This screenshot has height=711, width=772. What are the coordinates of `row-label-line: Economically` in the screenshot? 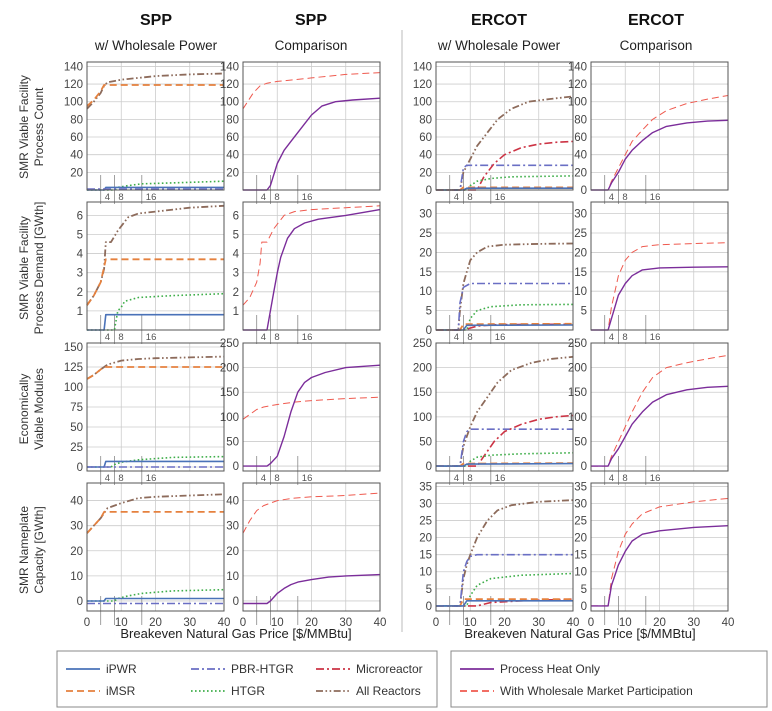 It's located at (24, 409).